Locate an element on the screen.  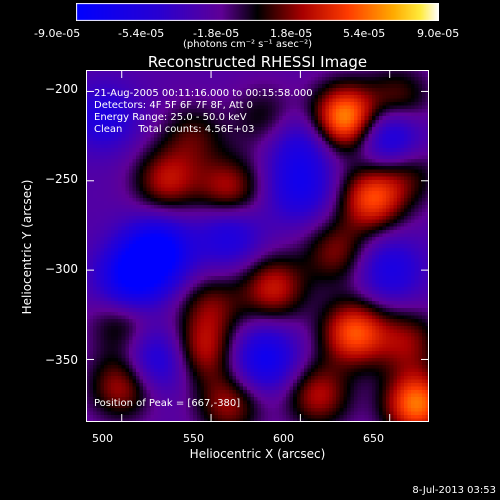
x-tick-label: 500 is located at coordinates (102, 438).